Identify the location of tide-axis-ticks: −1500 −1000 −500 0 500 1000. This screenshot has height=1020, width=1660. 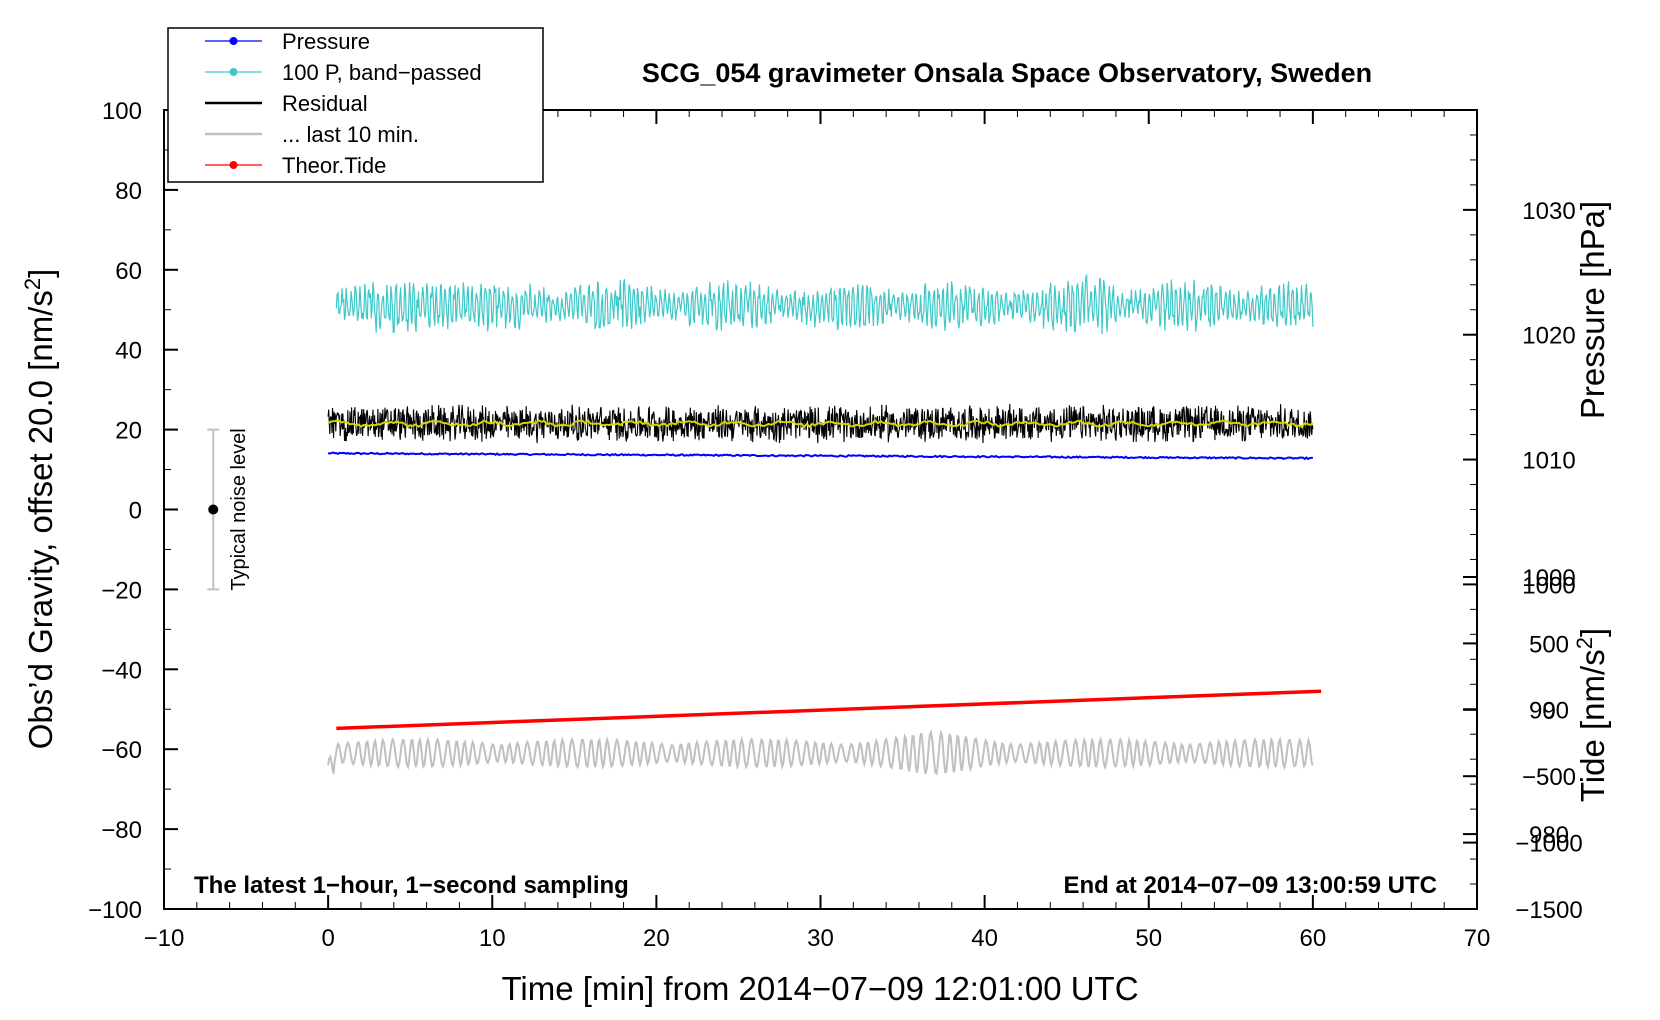
(1523, 744).